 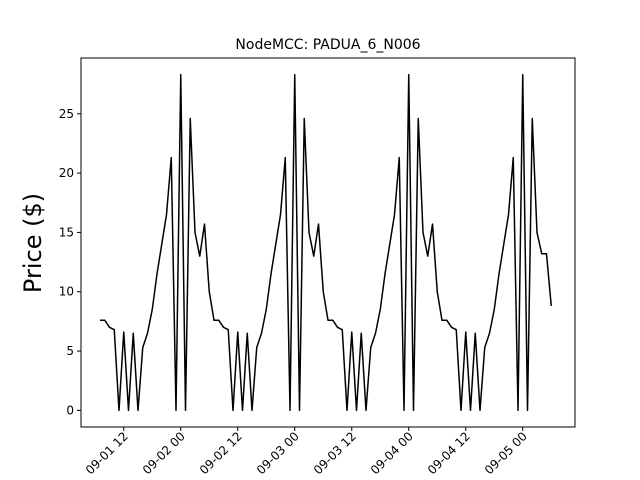 I want to click on y-tick-label: 15, so click(x=66, y=232).